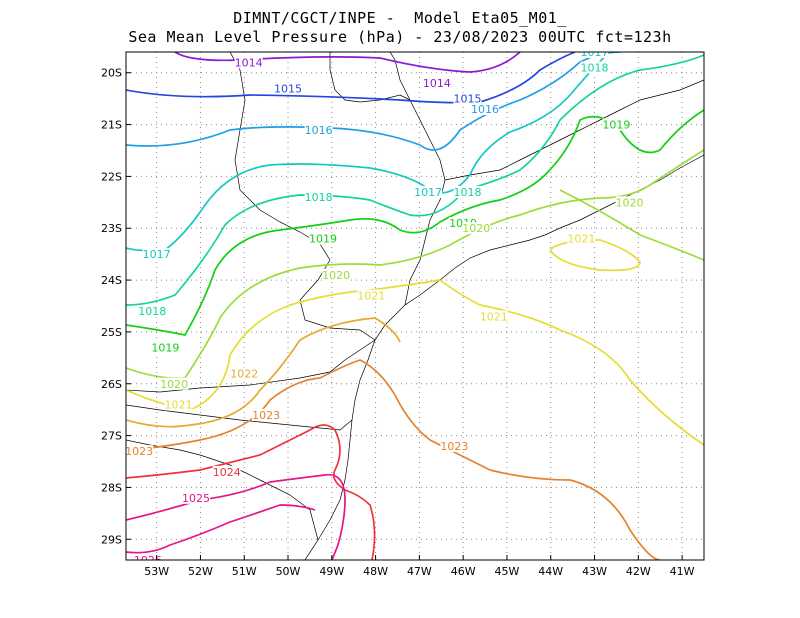  I want to click on lat-tick-label: 29S, so click(111, 539).